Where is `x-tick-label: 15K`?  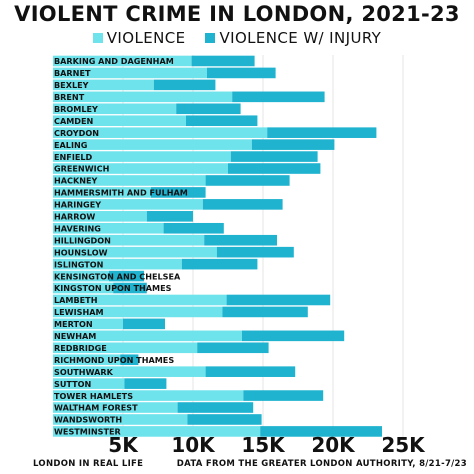 x-tick-label: 15K is located at coordinates (263, 445).